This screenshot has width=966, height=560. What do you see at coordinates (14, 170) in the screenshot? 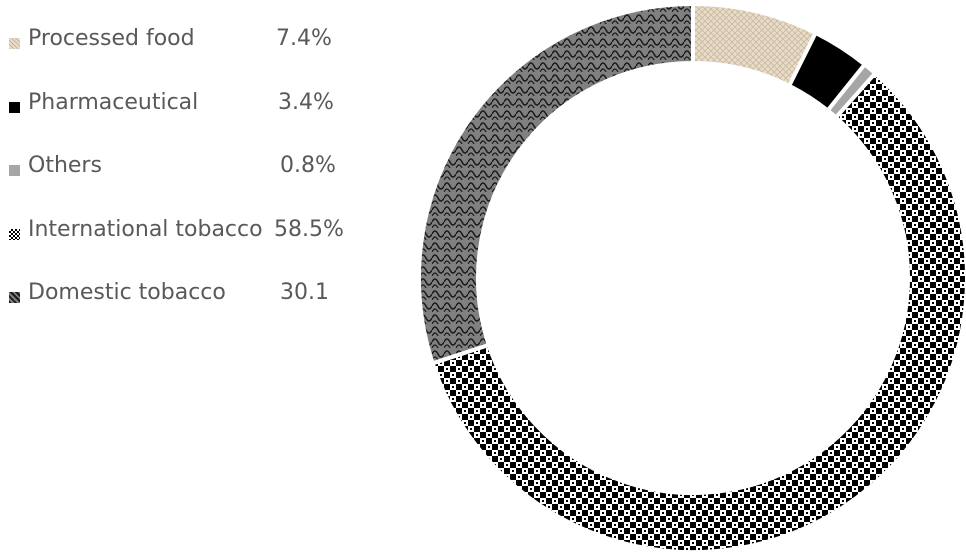
I see `legend-swatch-others` at bounding box center [14, 170].